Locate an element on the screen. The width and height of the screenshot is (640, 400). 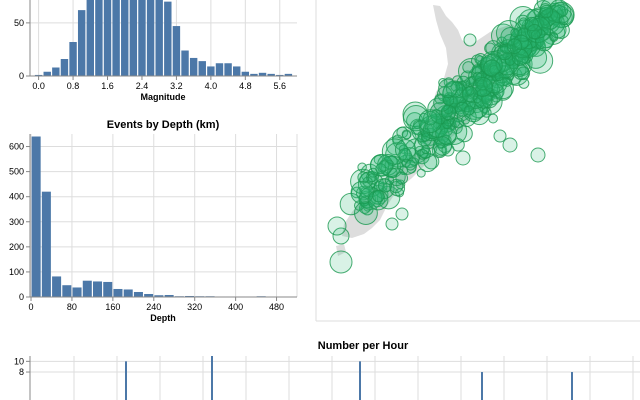
depth-x-tick-label: 400 is located at coordinates (235, 307).